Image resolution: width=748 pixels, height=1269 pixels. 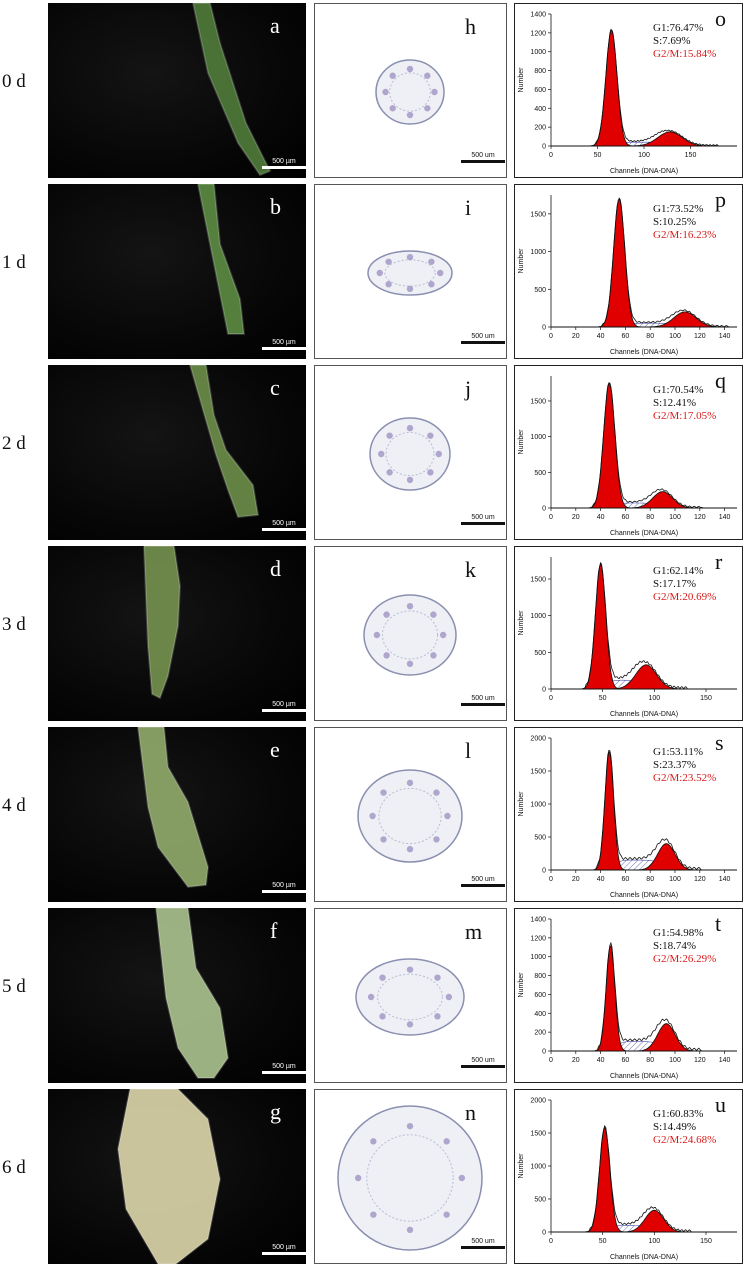 I want to click on cell-cycle-stats: G1:60.83% S:14.49% G2/M:24.68%, so click(x=684, y=1127).